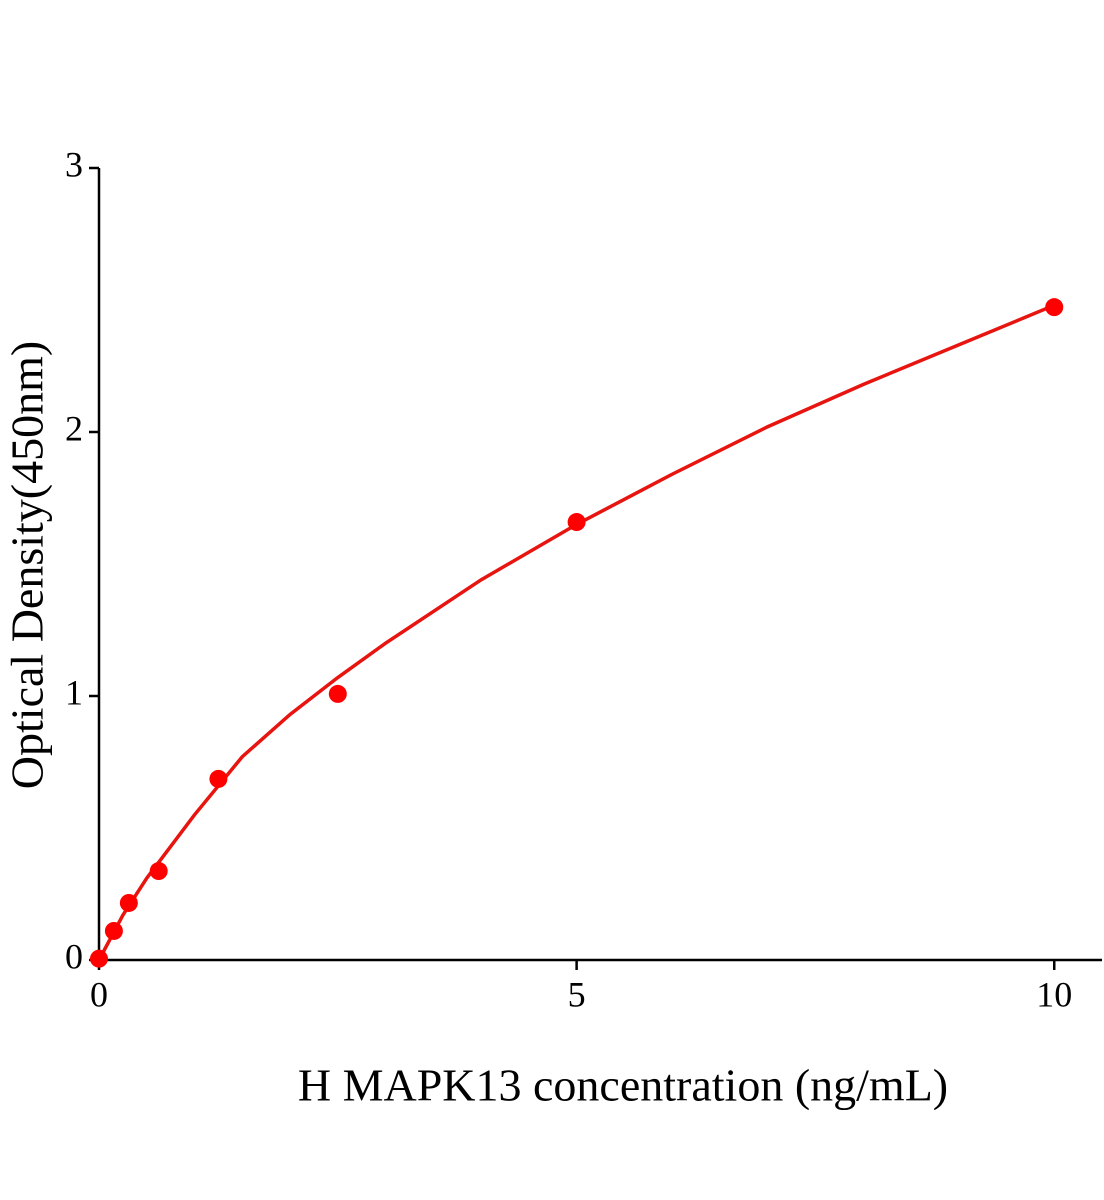 The height and width of the screenshot is (1200, 1104). I want to click on x-tick-label: 0, so click(99, 994).